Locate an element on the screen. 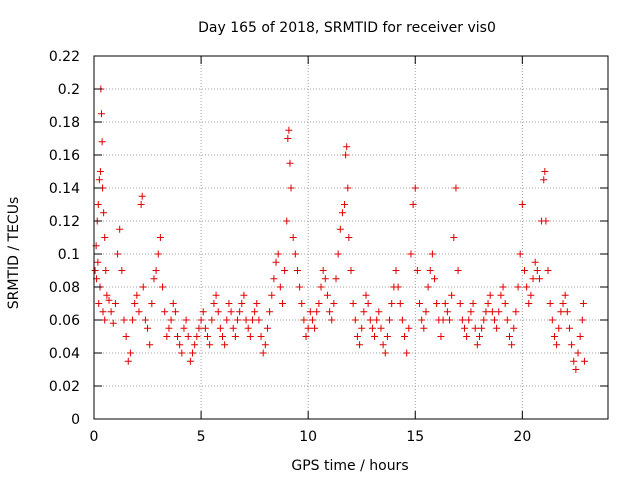  y-tick-label: 0.04 is located at coordinates (64, 354).